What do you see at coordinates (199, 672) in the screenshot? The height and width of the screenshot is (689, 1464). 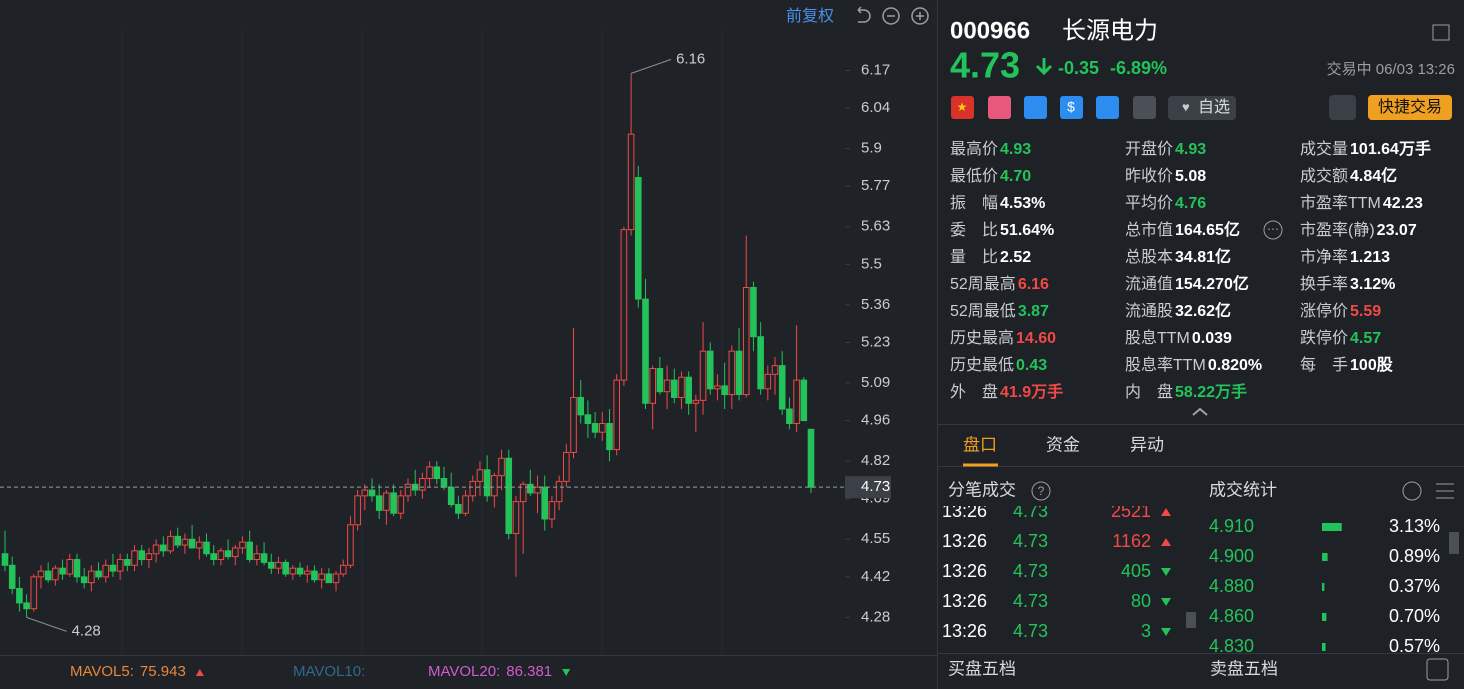 I see `trend-arrow` at bounding box center [199, 672].